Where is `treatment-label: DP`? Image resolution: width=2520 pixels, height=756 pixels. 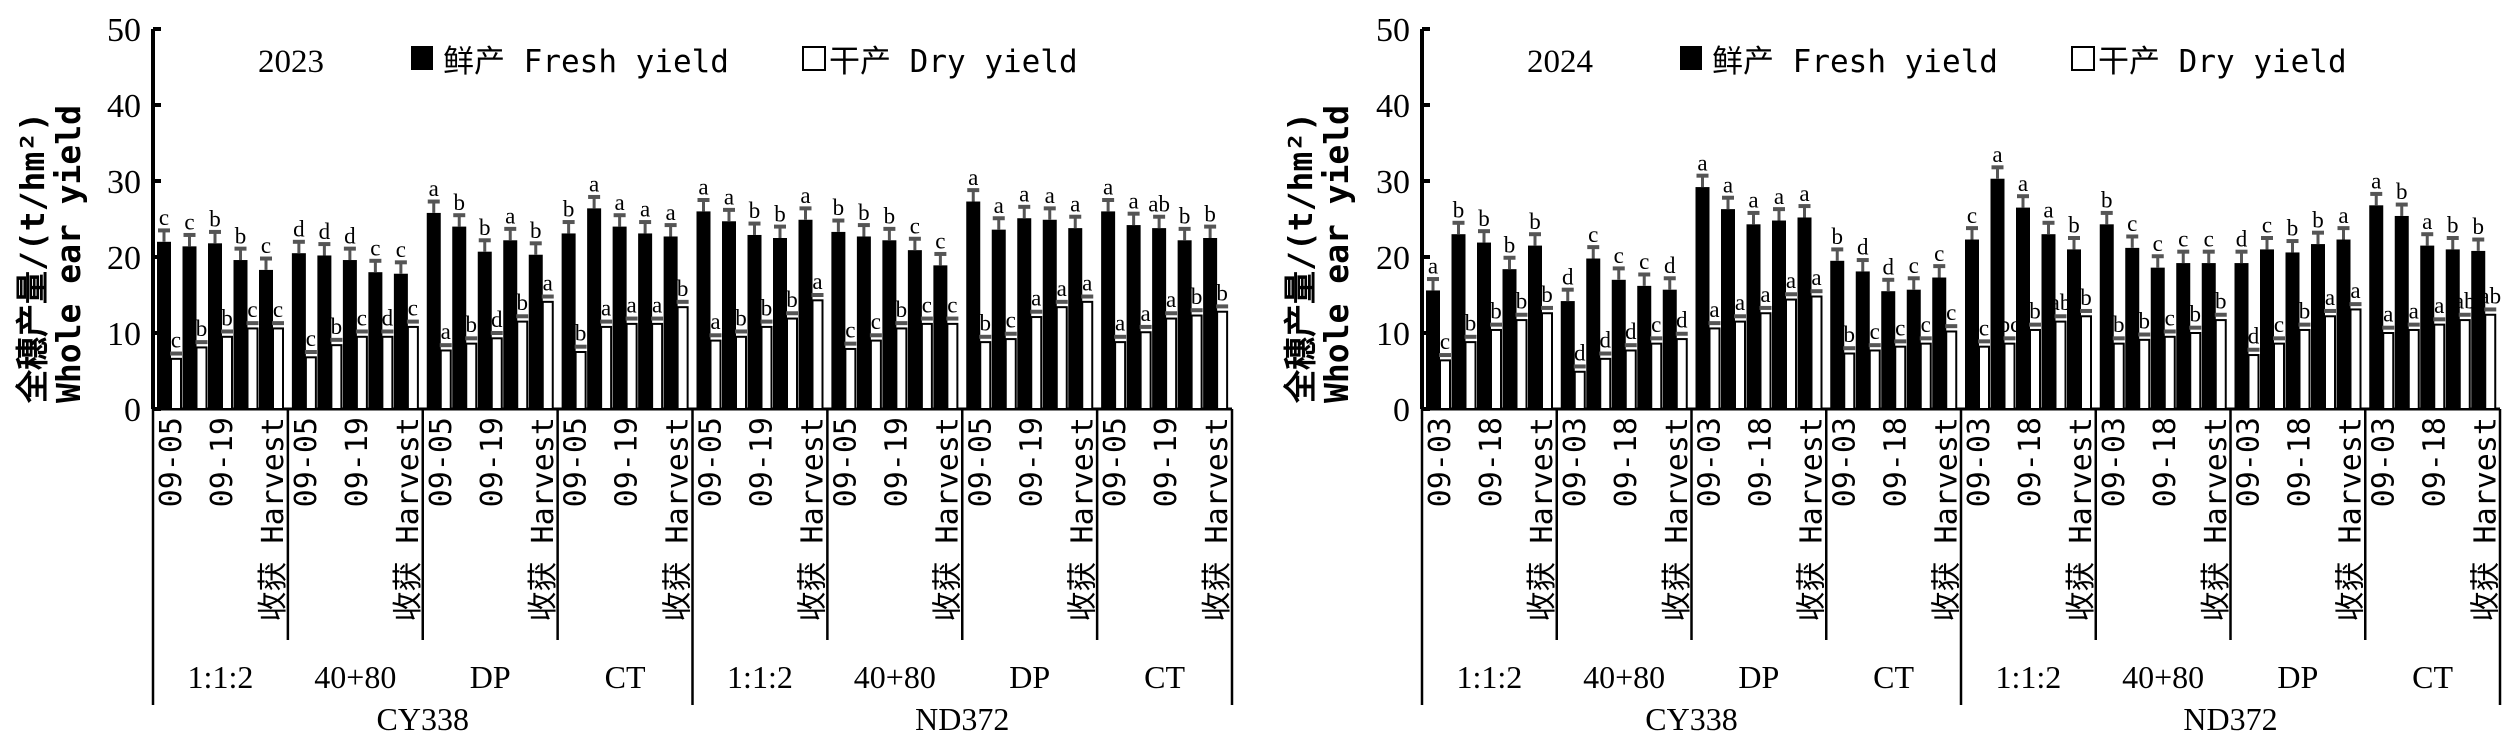 treatment-label: DP is located at coordinates (2297, 677).